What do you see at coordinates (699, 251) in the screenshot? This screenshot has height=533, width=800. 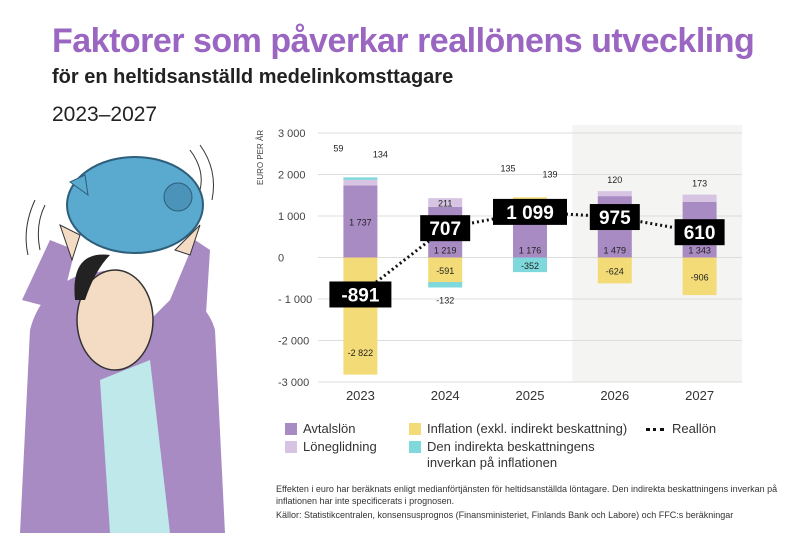 I see `data-label: 1 343` at bounding box center [699, 251].